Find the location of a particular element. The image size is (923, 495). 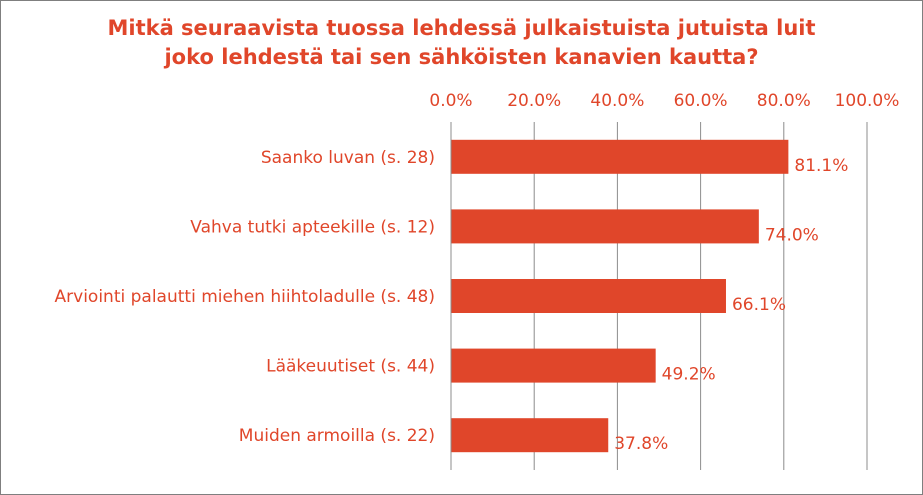

data-label: 49.2% is located at coordinates (689, 375).